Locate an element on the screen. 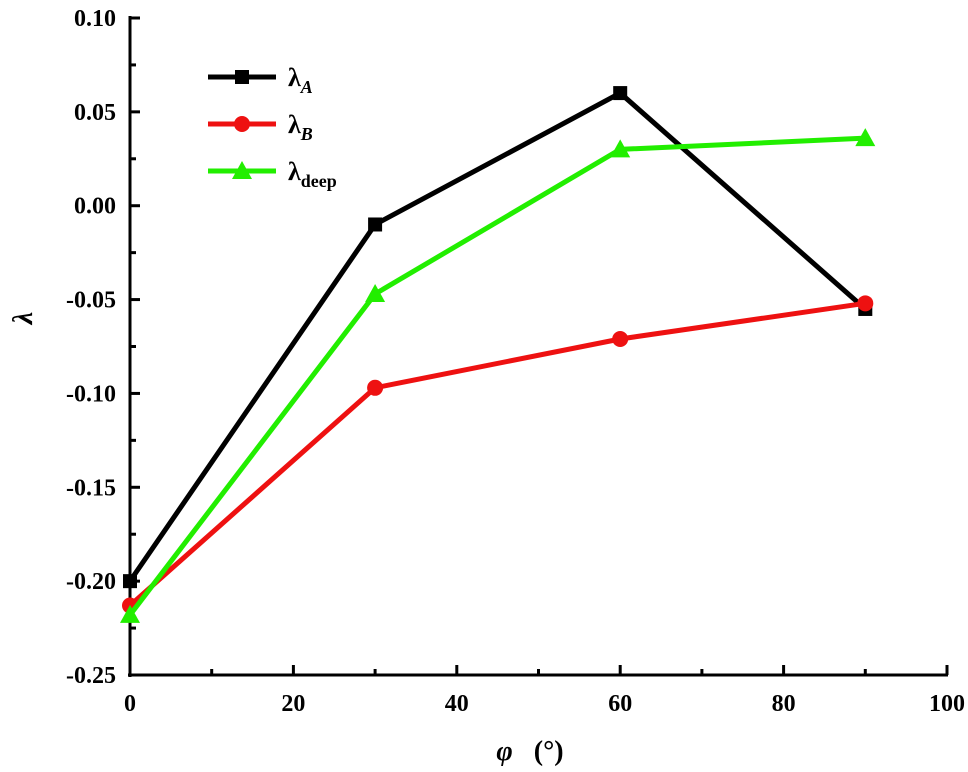 This screenshot has width=968, height=772. y-tick-label: -0.25 is located at coordinates (91, 676).